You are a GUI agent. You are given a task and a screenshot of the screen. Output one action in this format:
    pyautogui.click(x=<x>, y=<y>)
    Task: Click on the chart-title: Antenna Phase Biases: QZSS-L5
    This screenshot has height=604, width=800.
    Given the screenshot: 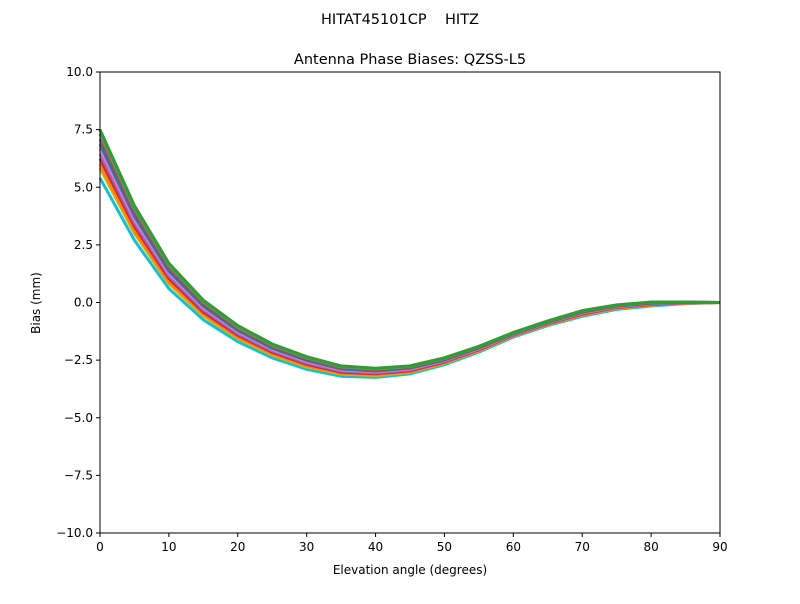 What is the action you would take?
    pyautogui.click(x=410, y=60)
    